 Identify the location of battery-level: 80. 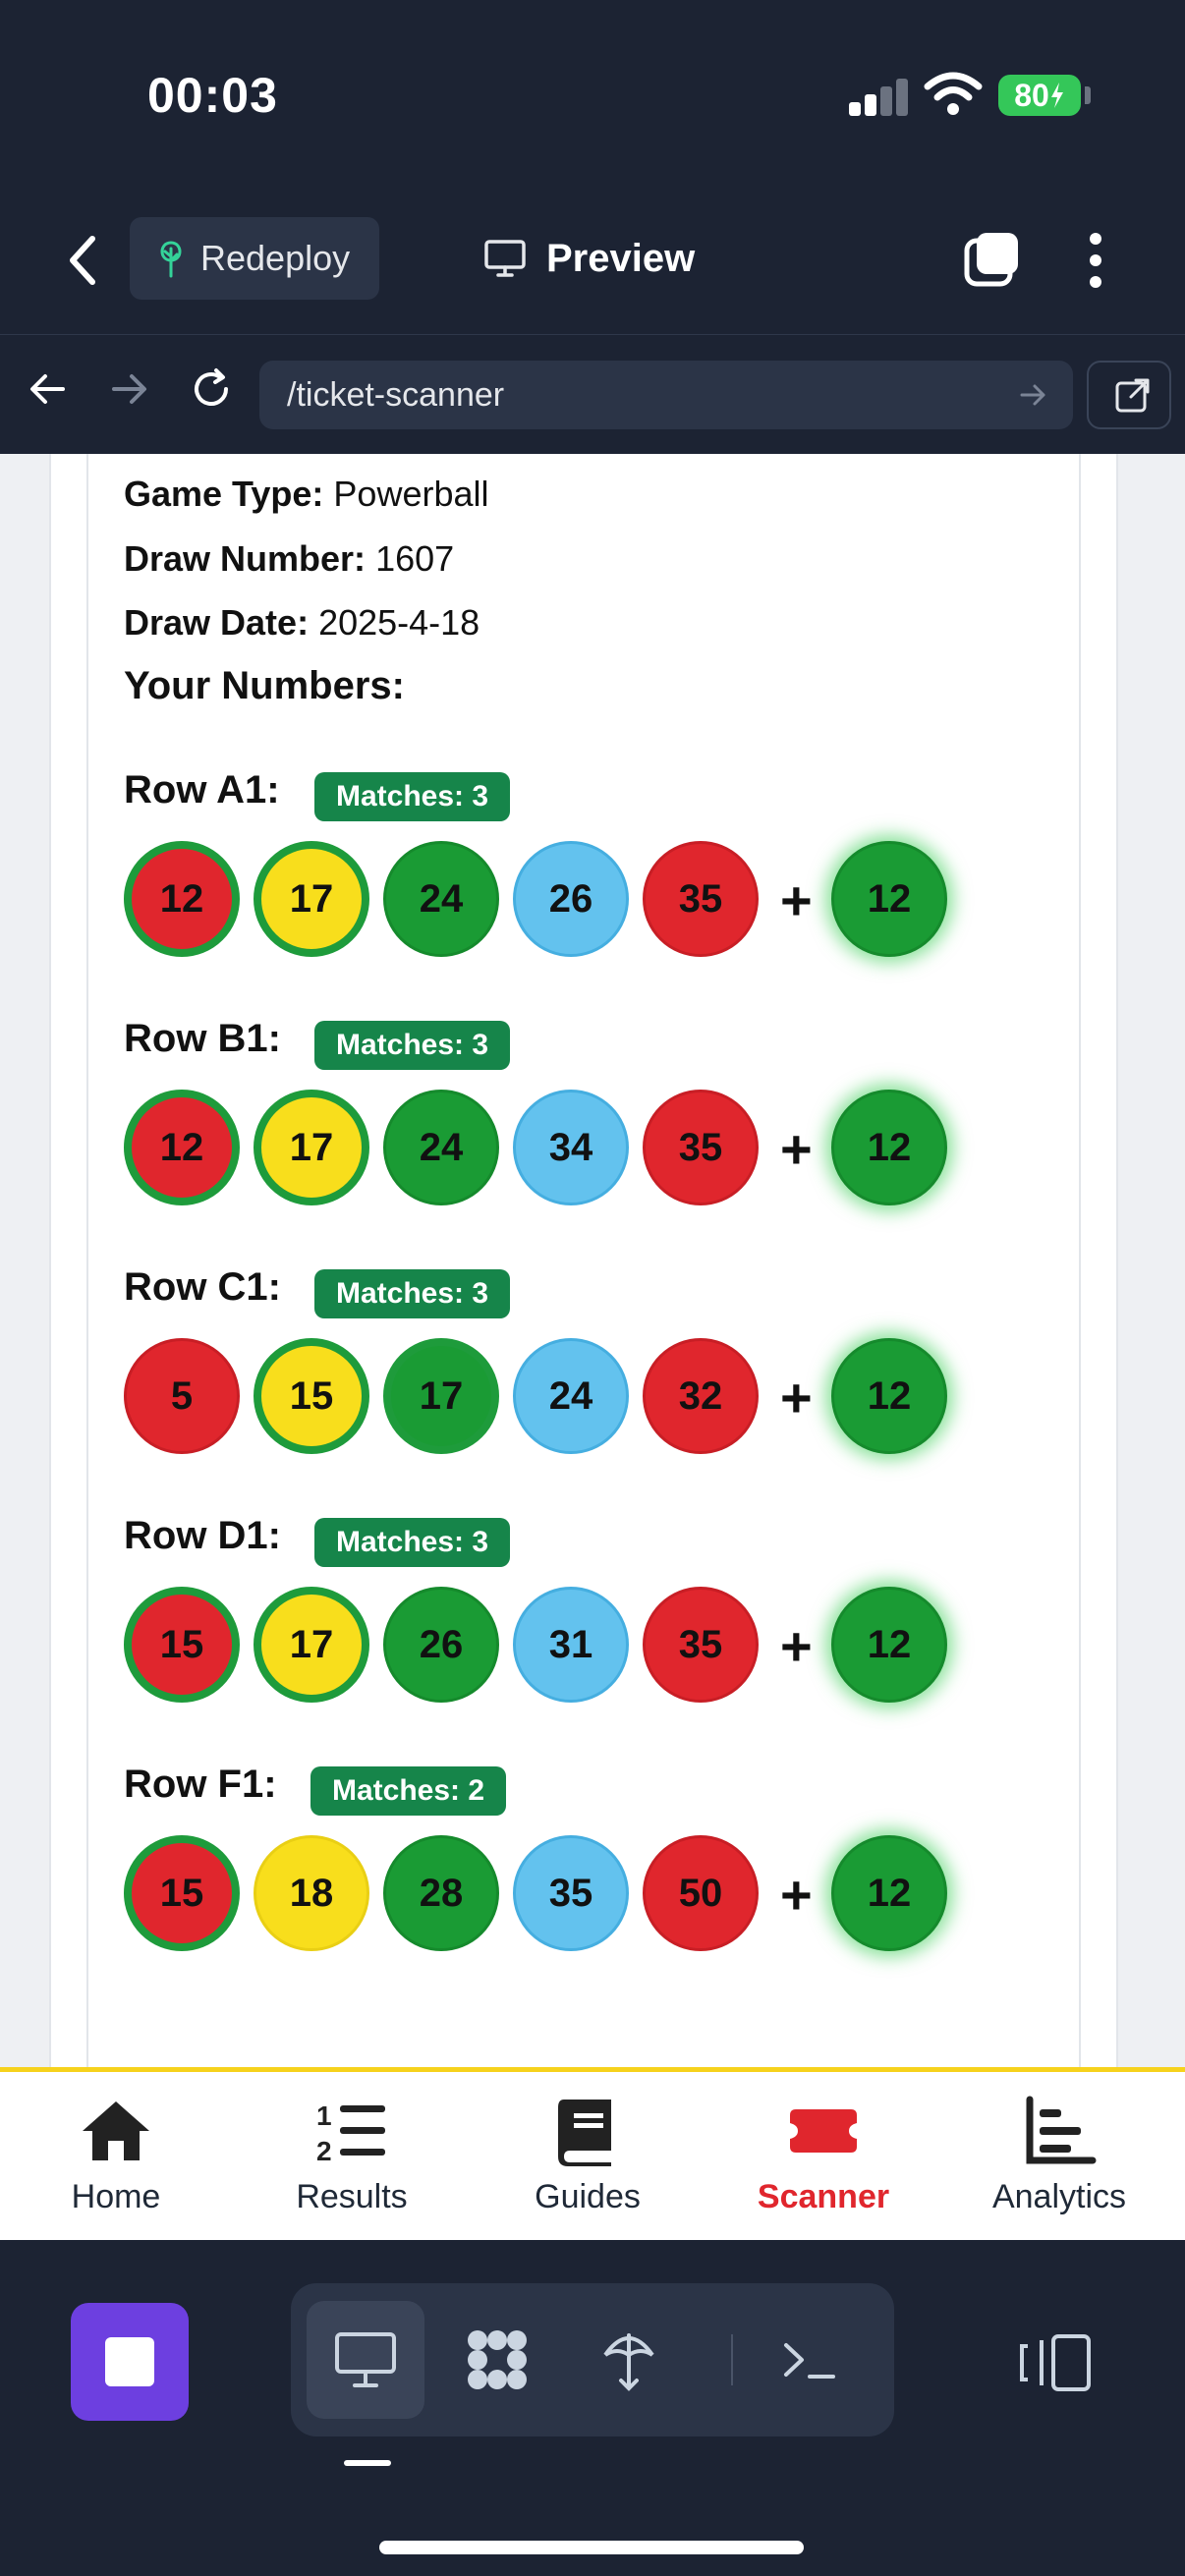
(1031, 95).